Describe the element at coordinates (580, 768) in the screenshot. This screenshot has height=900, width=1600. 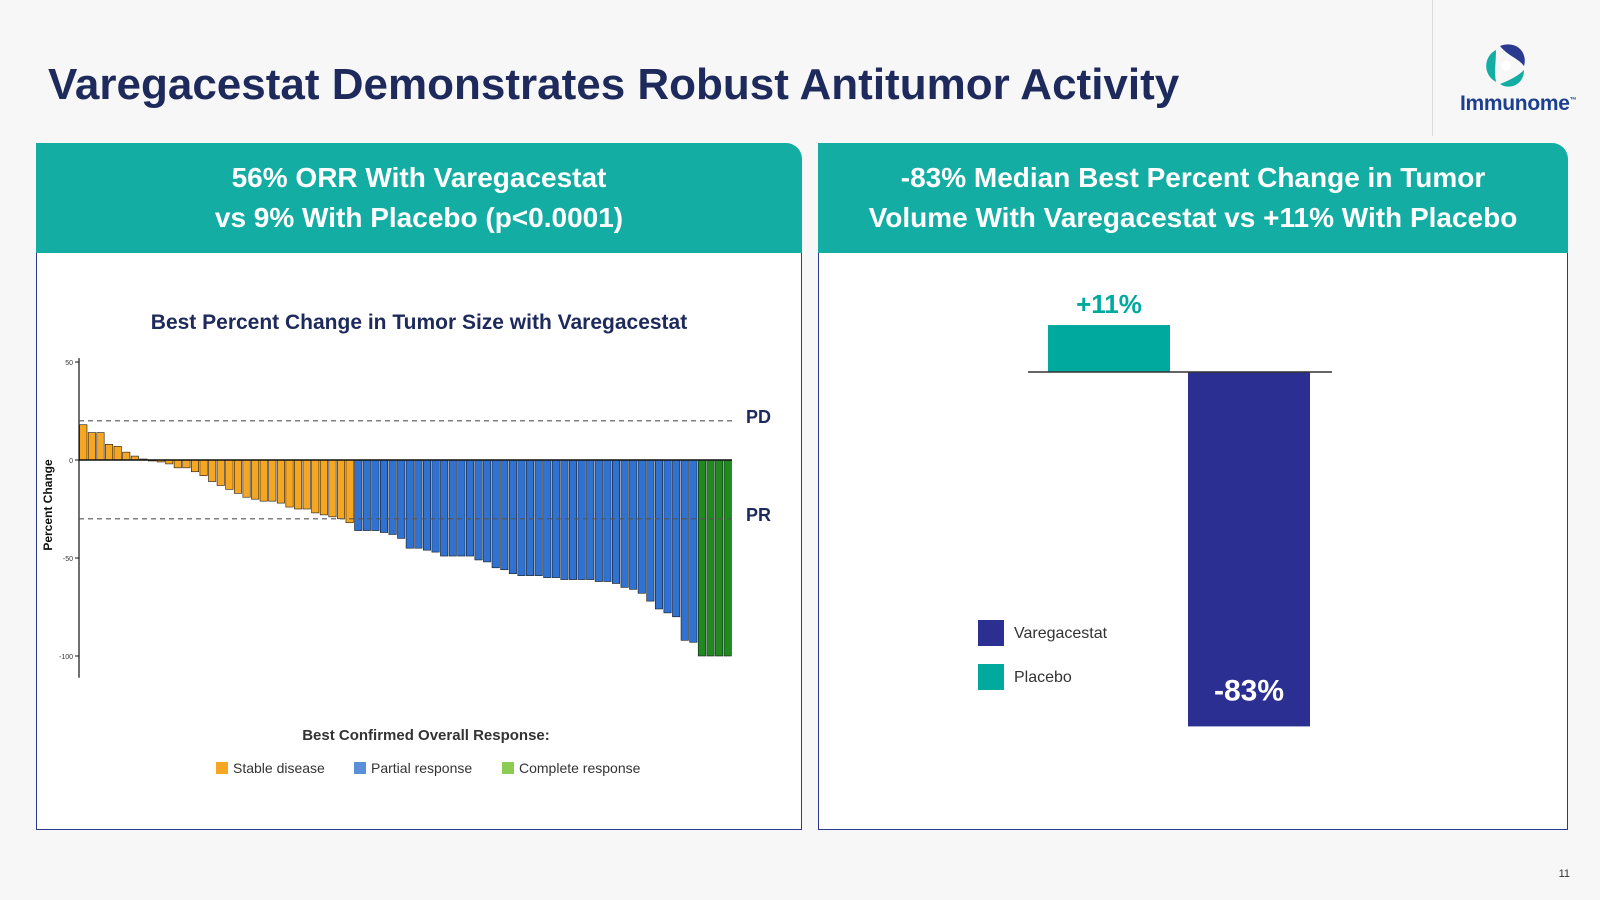
I see `legend-label: Complete response` at that location.